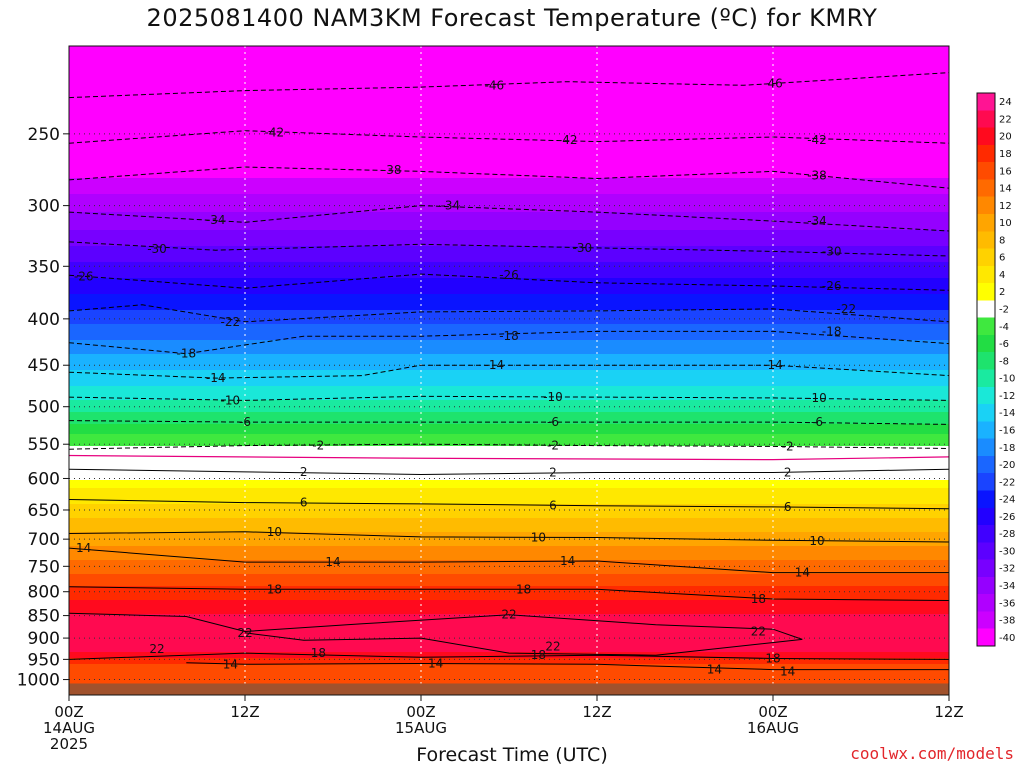  I want to click on isotherm-label: -6, so click(553, 422).